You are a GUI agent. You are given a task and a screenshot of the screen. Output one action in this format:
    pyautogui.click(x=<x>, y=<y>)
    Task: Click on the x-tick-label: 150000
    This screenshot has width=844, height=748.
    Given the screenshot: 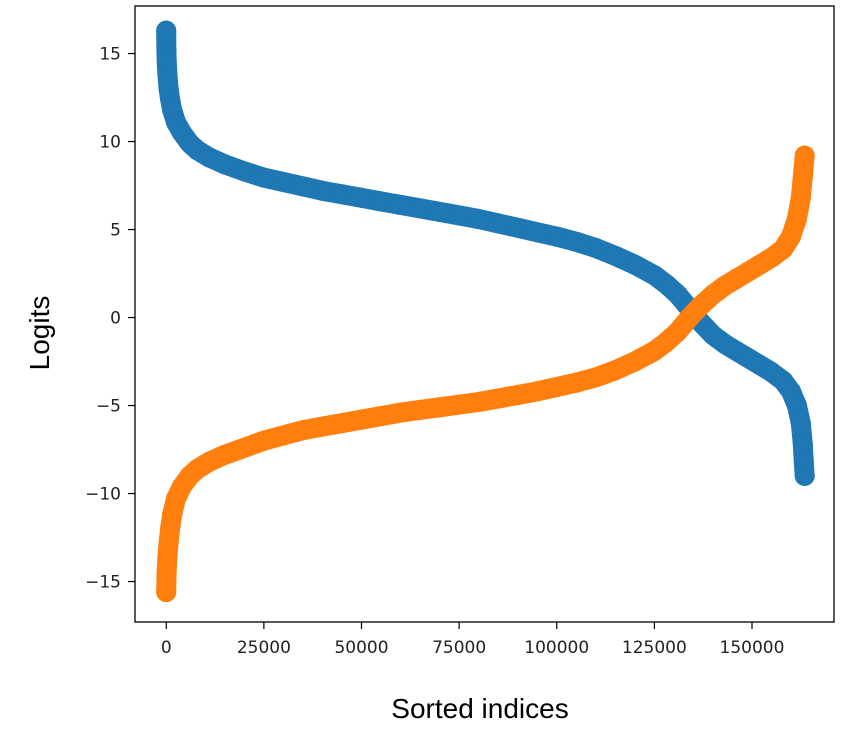 What is the action you would take?
    pyautogui.click(x=752, y=648)
    